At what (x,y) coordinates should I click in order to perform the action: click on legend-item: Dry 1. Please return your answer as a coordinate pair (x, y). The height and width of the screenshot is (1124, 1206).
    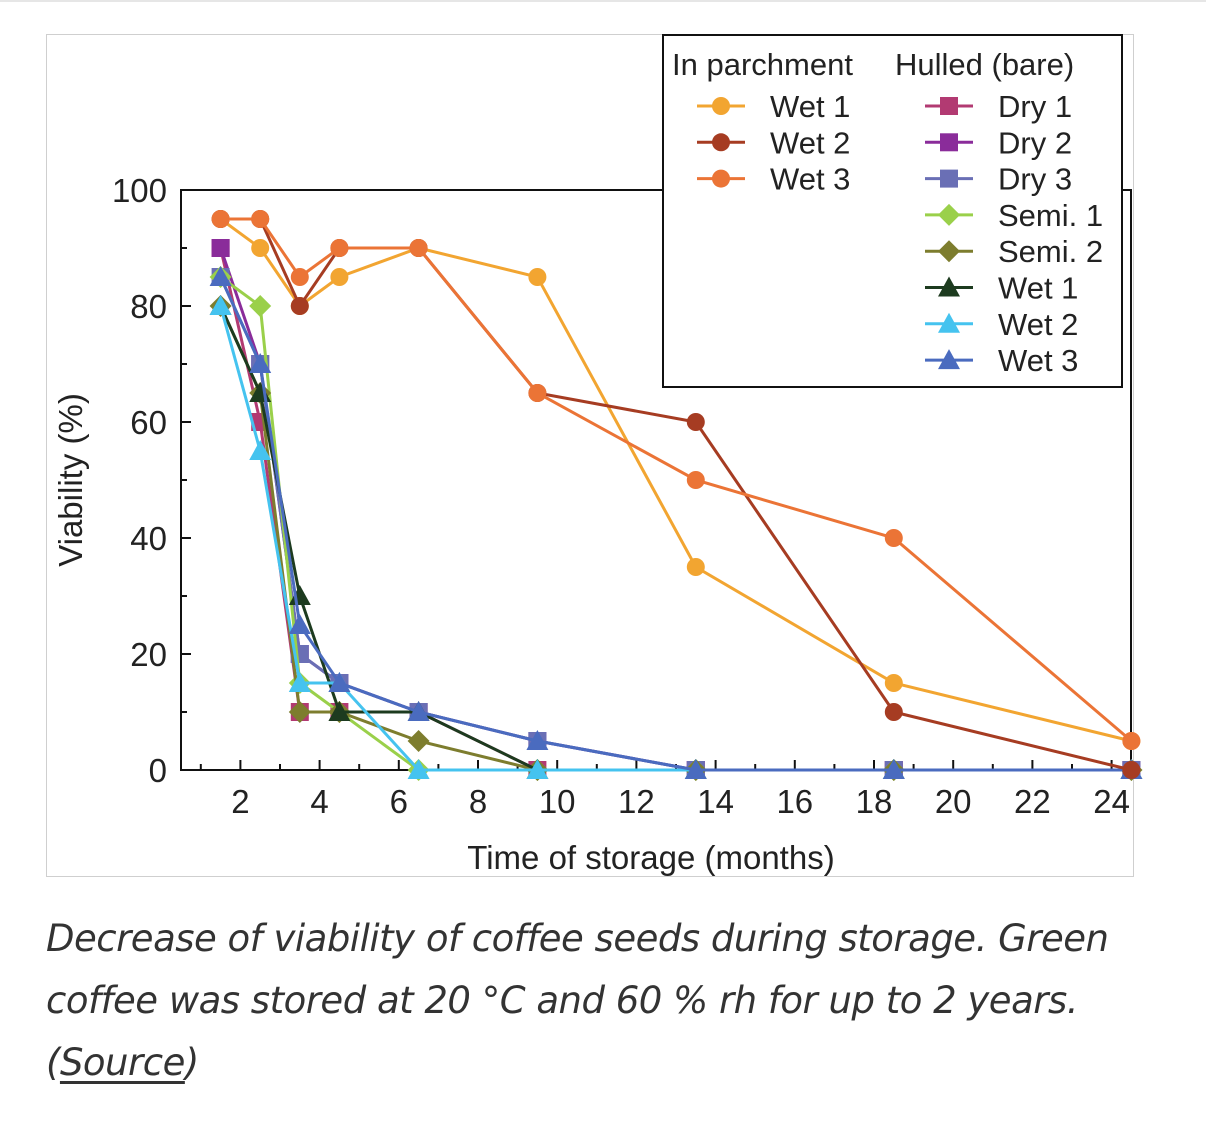
    Looking at the image, I should click on (998, 106).